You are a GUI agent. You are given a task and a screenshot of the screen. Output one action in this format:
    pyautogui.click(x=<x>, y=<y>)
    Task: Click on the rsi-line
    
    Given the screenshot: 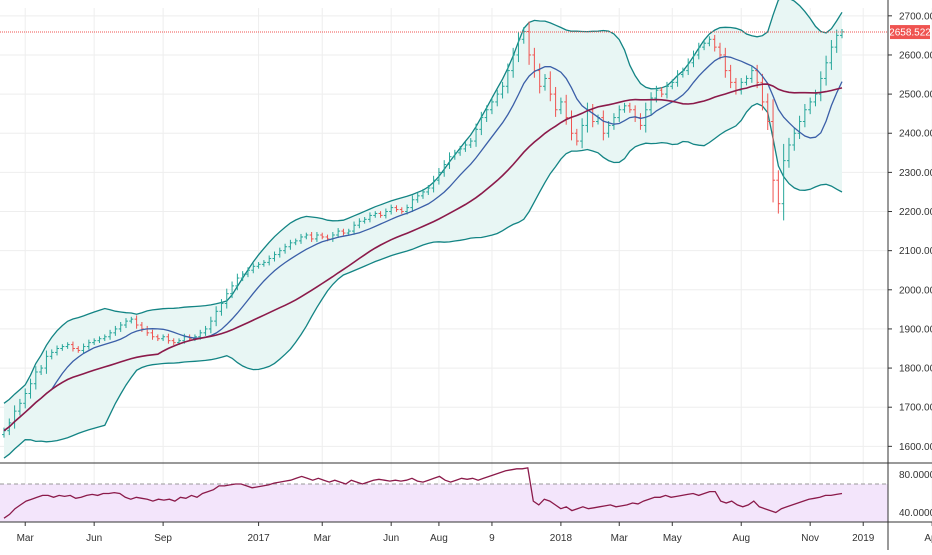 What is the action you would take?
    pyautogui.click(x=423, y=493)
    